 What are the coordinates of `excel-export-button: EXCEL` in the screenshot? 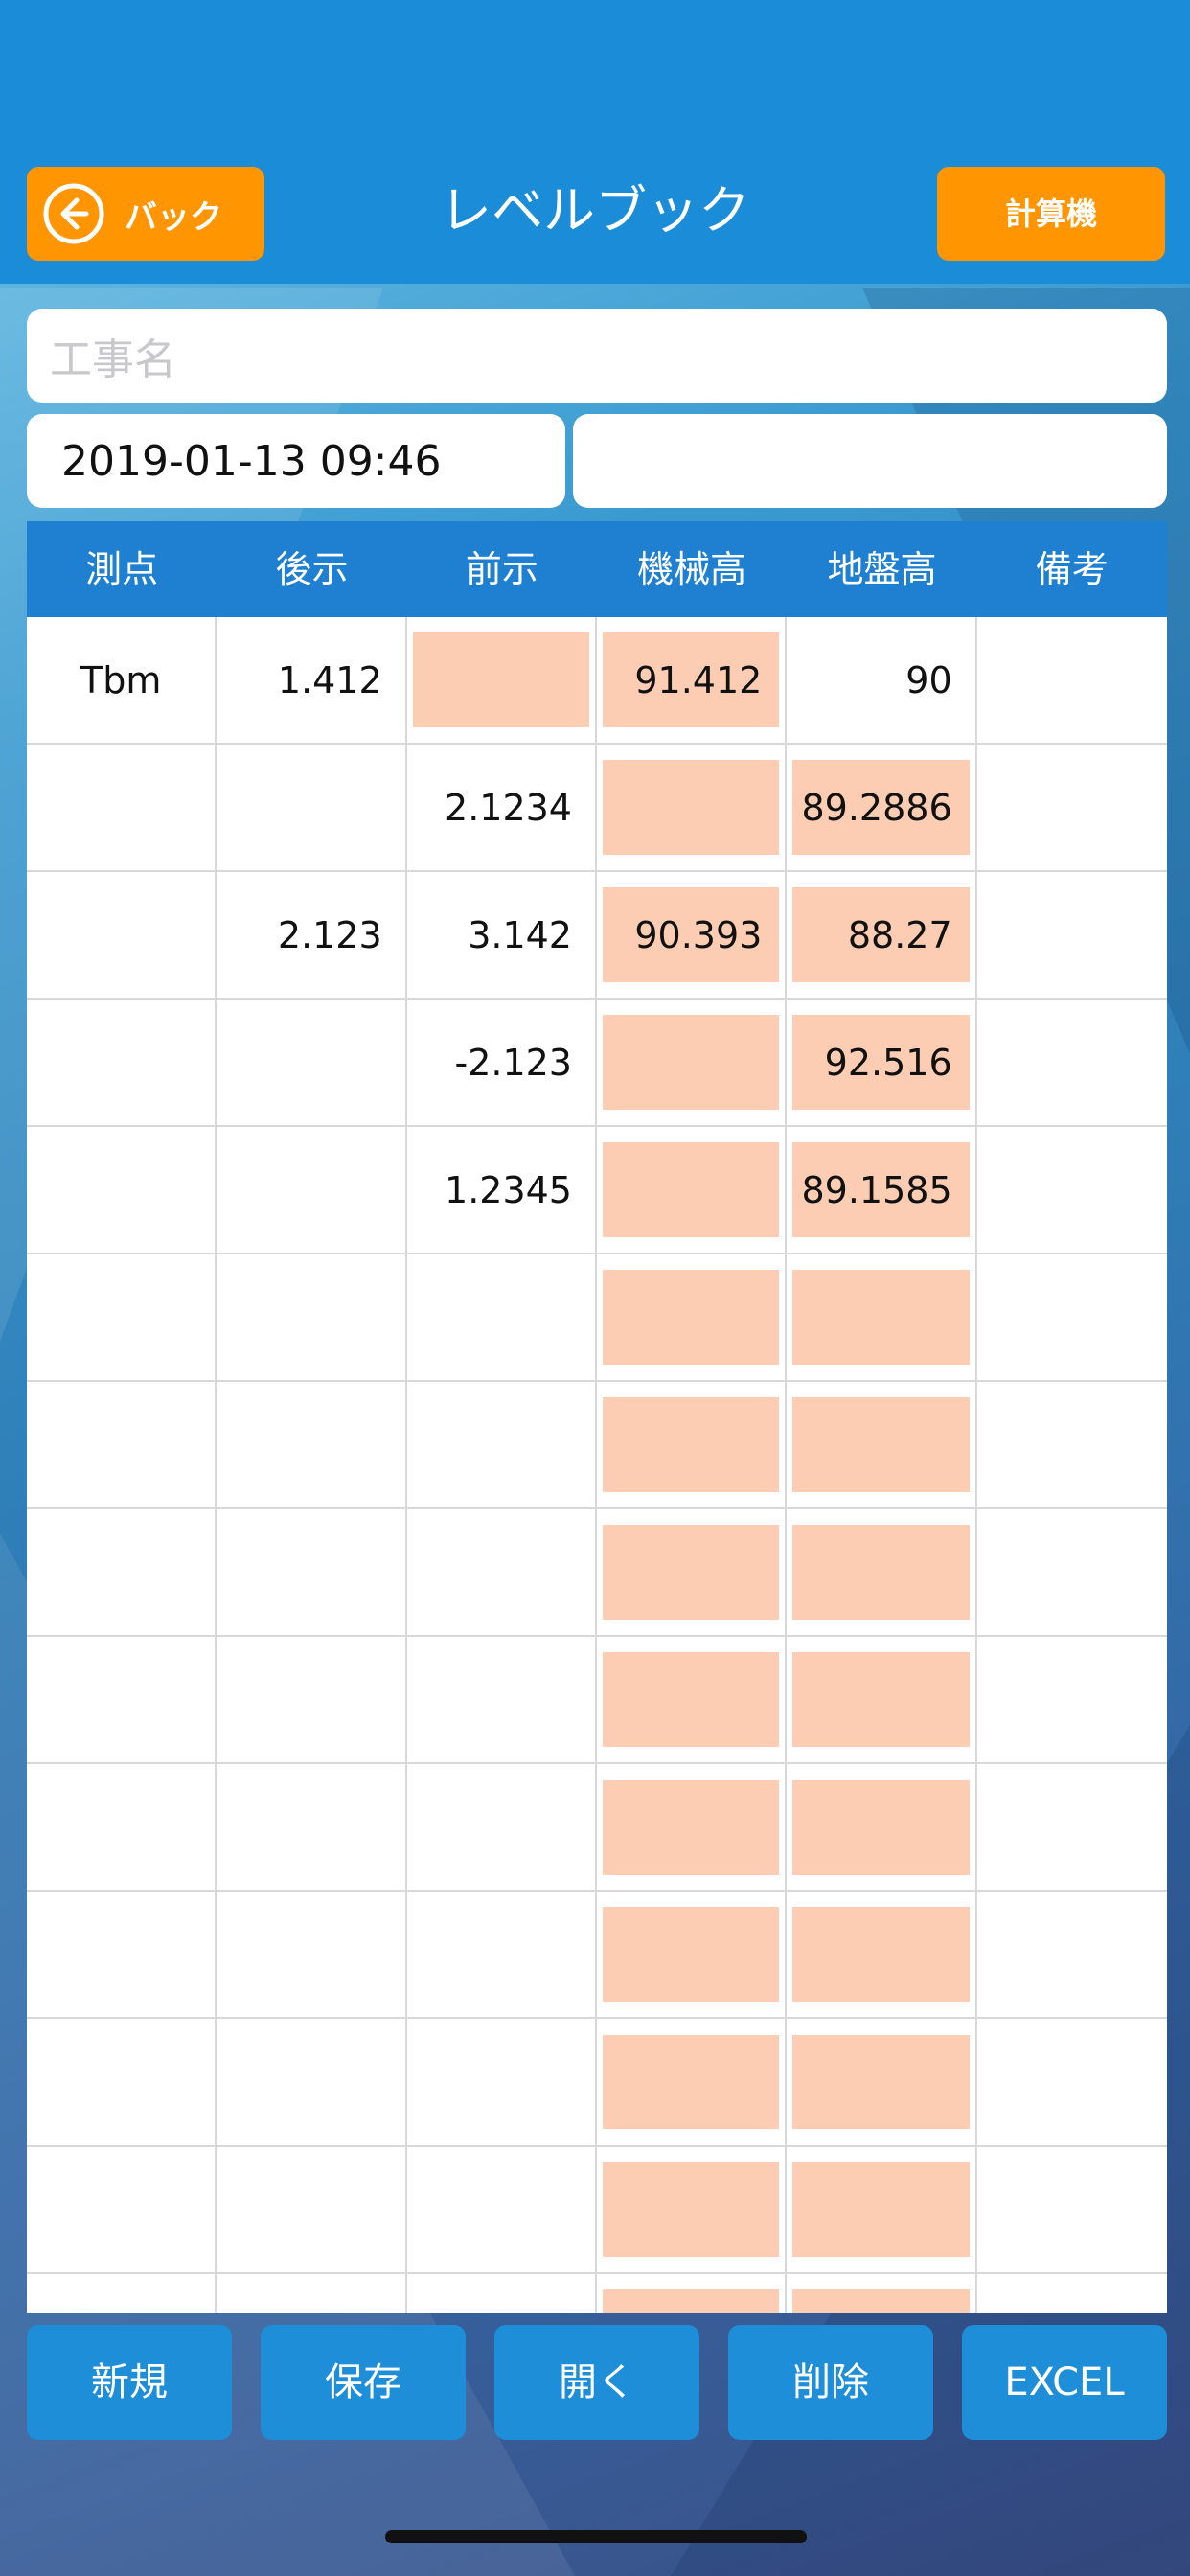 It's located at (1065, 2382).